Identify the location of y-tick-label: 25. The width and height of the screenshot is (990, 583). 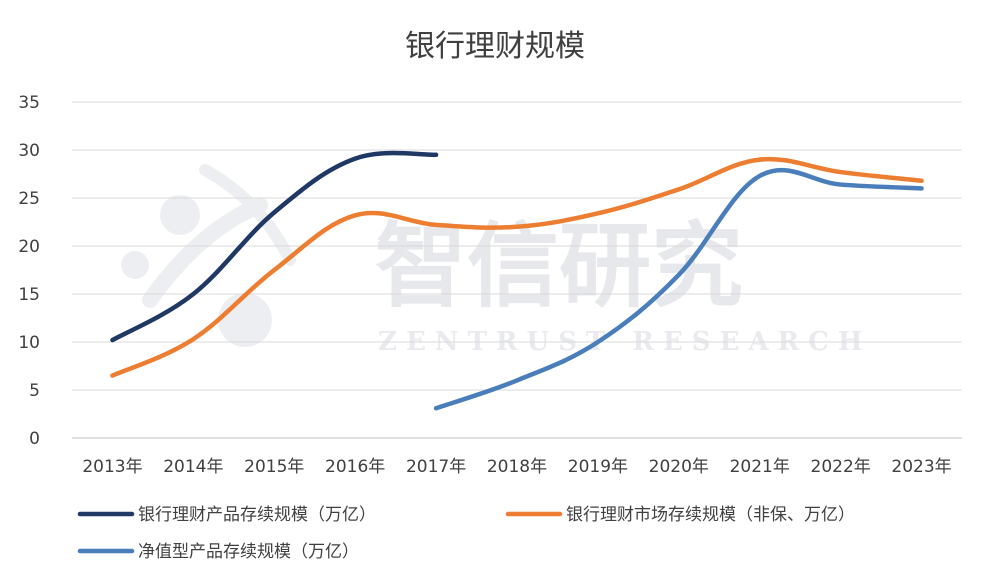
(29, 199).